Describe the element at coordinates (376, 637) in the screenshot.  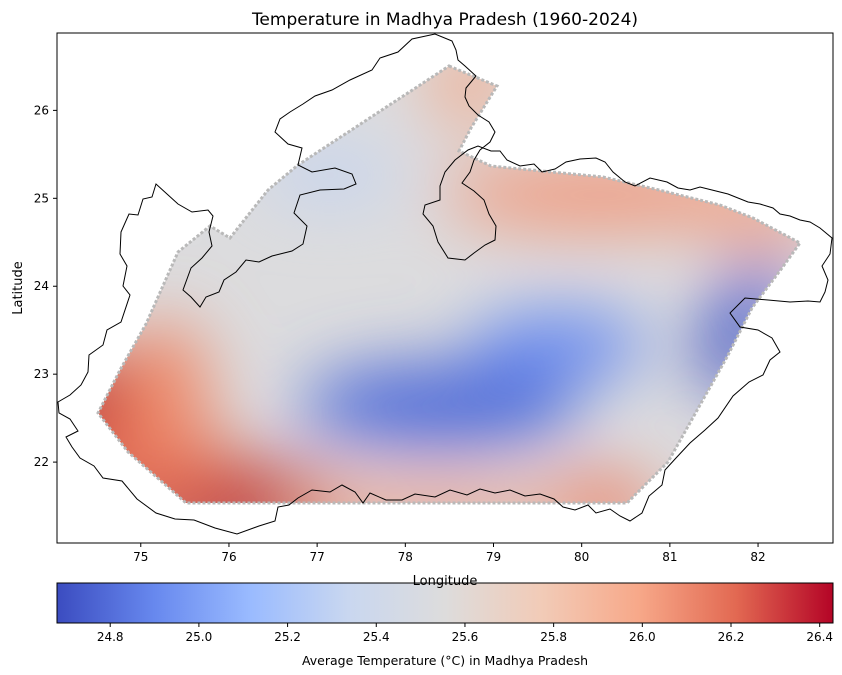
I see `colorbar-tick-label: 25.4` at that location.